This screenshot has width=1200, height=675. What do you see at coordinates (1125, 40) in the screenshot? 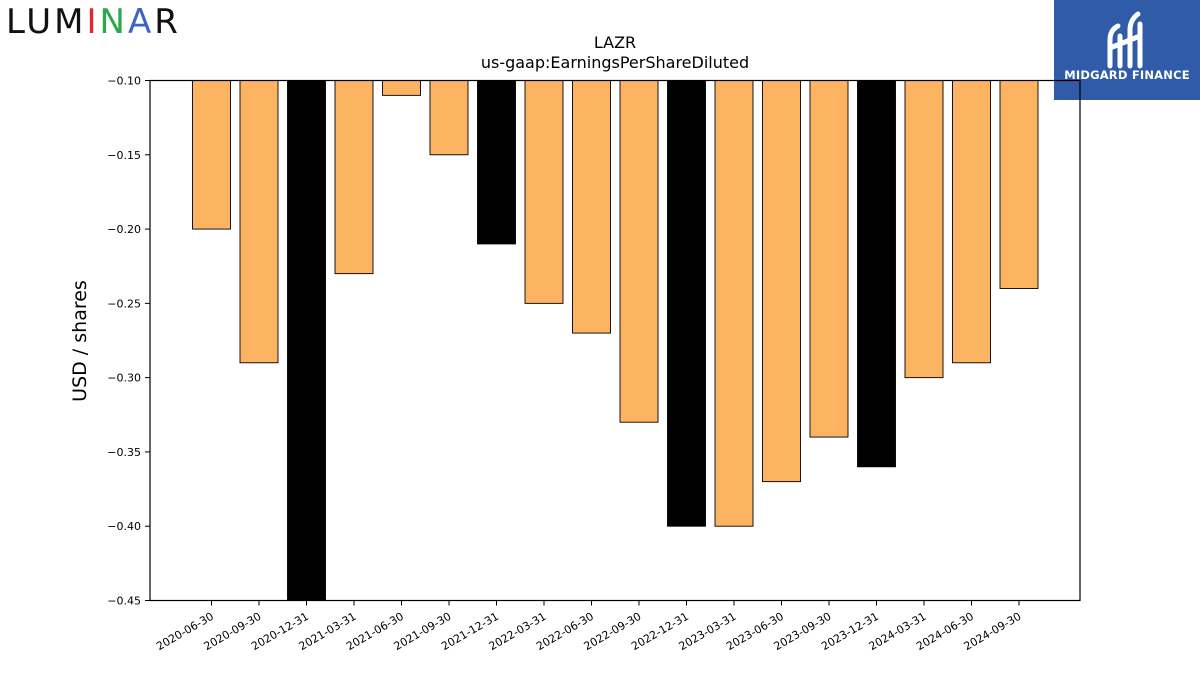
I see `midgard-emblem-icon` at bounding box center [1125, 40].